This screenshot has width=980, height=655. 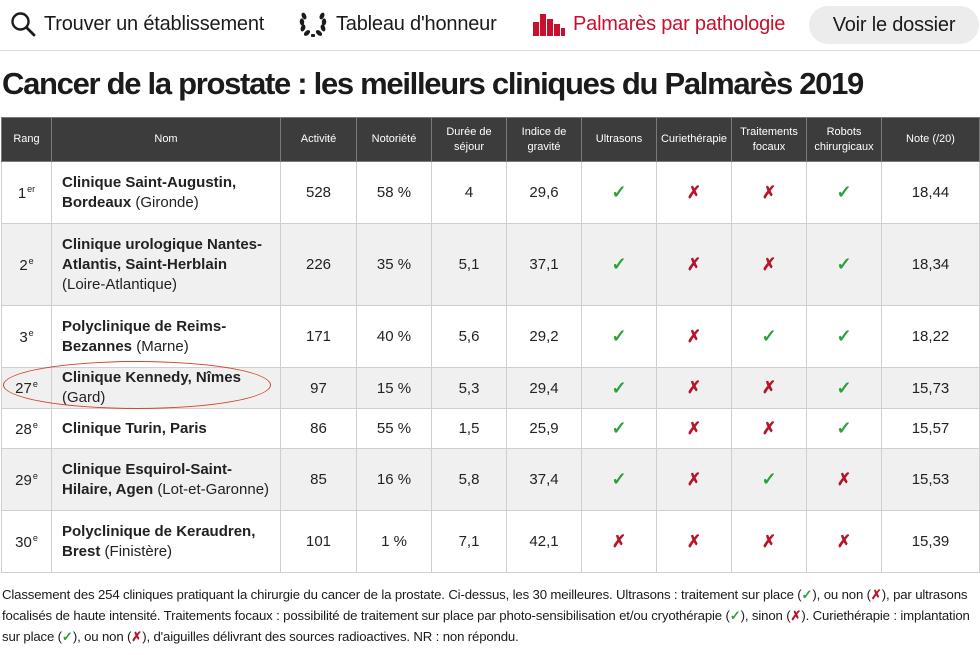 I want to click on rank-cell: 28e, so click(x=26, y=428).